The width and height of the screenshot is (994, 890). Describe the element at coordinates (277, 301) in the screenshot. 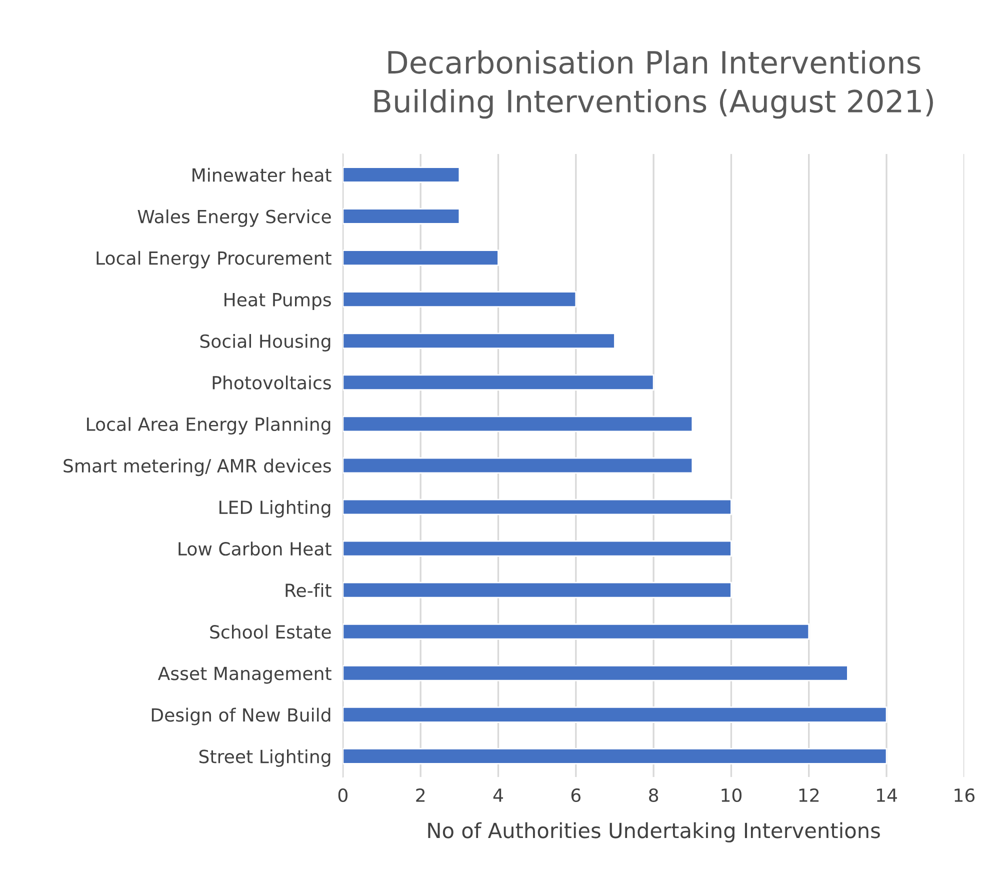

I see `y-tick-label: Heat Pumps` at that location.